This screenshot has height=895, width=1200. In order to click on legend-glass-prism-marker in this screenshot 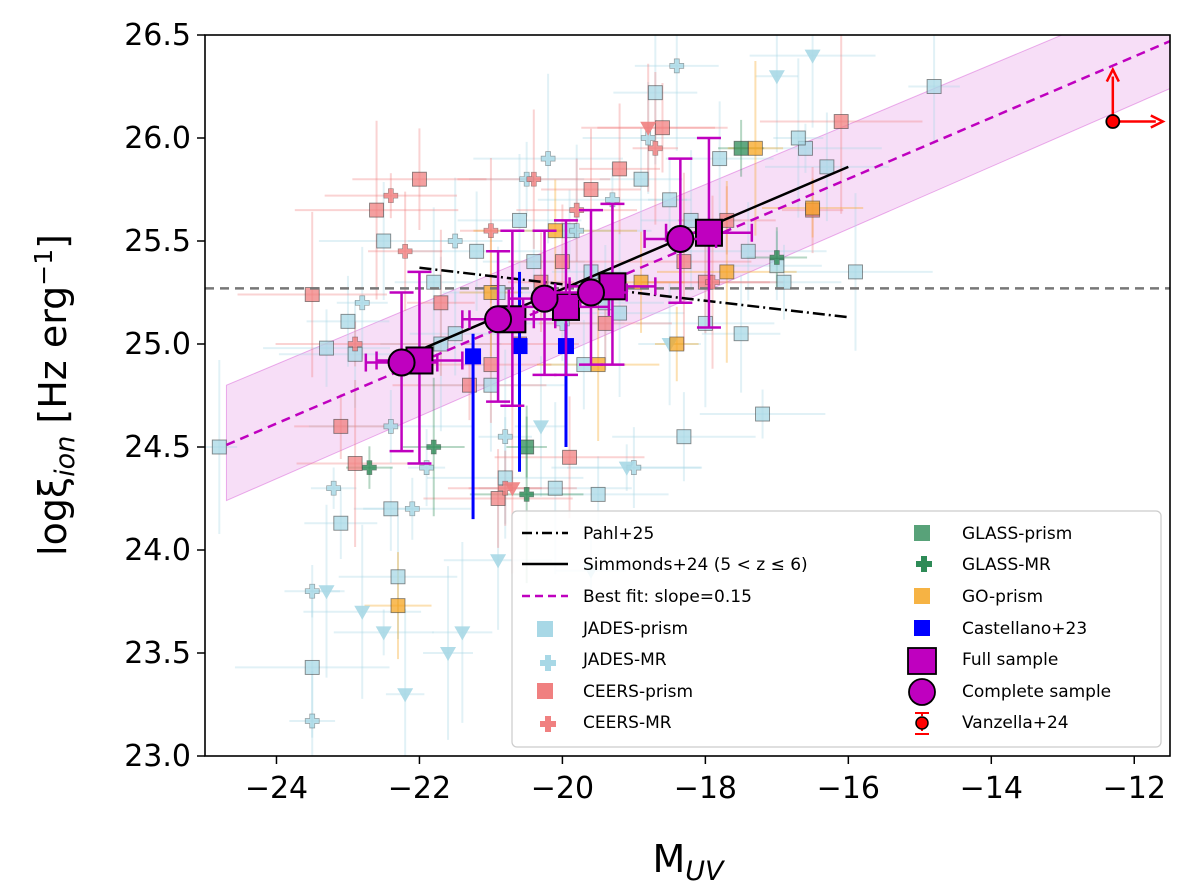, I will do `click(922, 533)`.